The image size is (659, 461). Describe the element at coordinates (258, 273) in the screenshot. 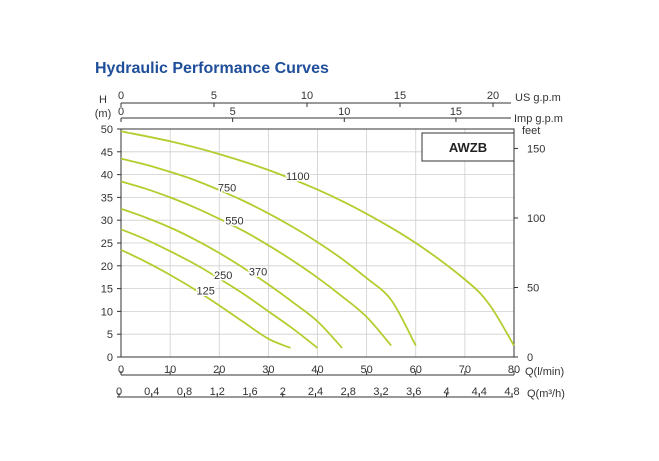

I see `curve-label-370: 370` at that location.